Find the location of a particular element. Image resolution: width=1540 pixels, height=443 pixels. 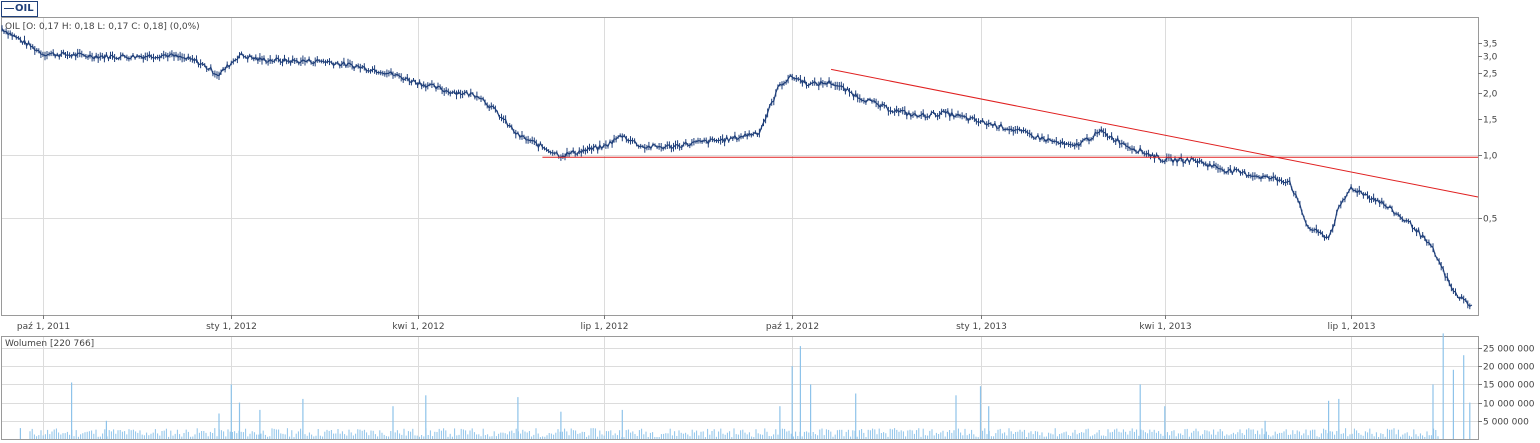

x-tick-label: sty 1, 2012 is located at coordinates (231, 327).